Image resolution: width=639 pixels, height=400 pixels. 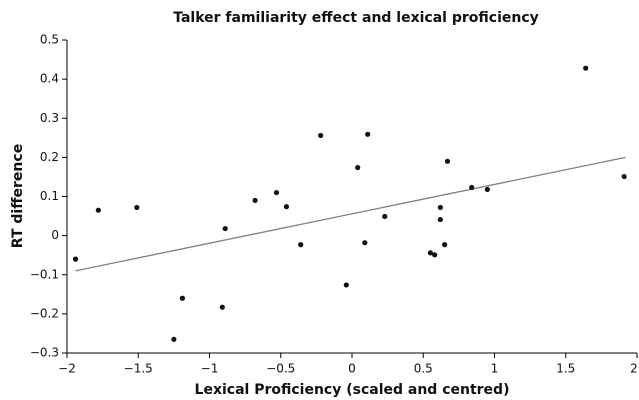 I want to click on x-tick-label: −2, so click(x=67, y=369).